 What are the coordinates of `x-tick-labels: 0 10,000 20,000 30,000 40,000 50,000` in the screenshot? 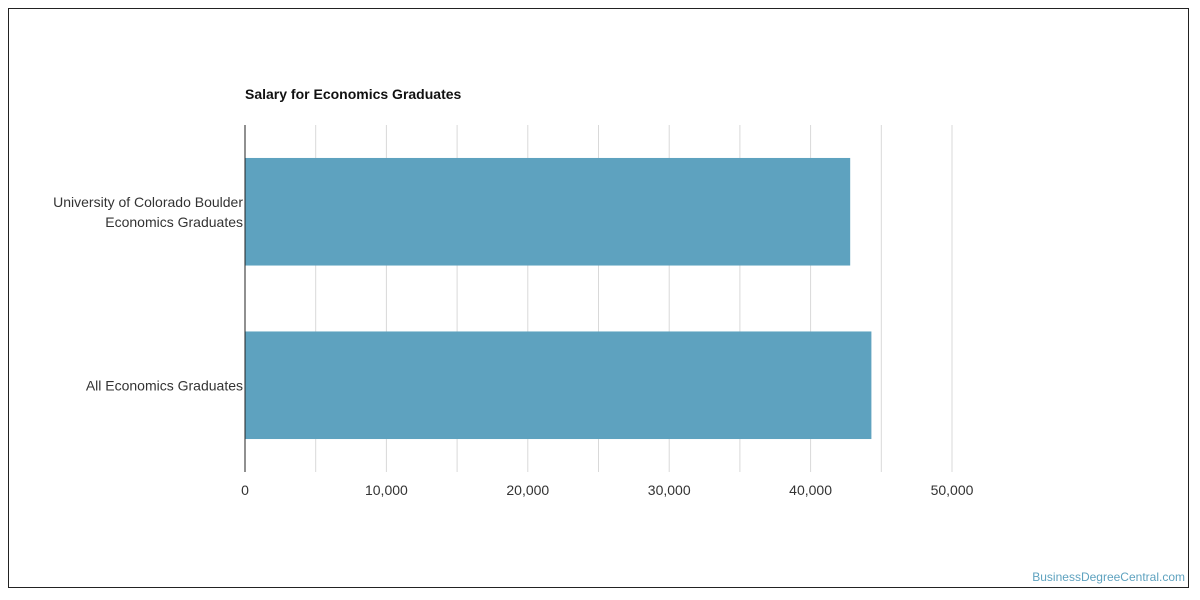 It's located at (607, 490).